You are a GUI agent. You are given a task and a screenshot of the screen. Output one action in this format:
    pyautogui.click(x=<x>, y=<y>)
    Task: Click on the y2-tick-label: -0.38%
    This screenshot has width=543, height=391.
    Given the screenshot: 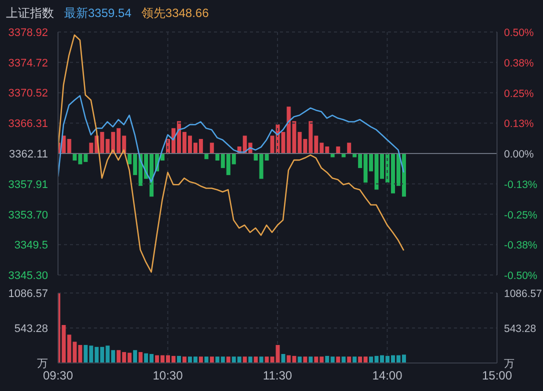 What is the action you would take?
    pyautogui.click(x=521, y=246)
    